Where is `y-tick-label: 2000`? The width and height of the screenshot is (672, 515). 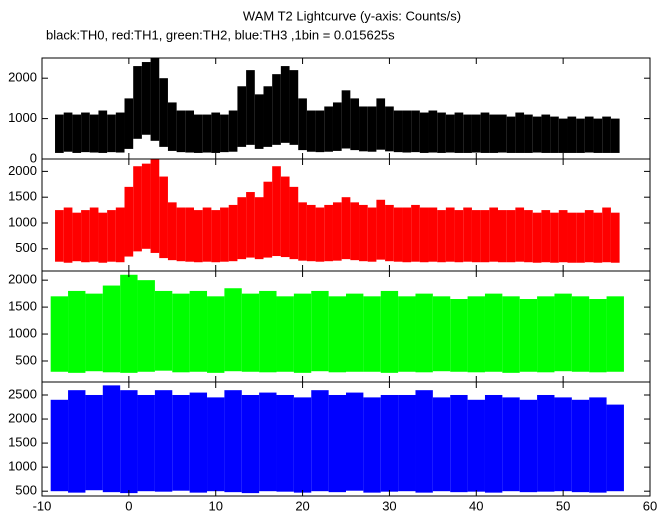 y-tick-label: 2000 is located at coordinates (22, 170).